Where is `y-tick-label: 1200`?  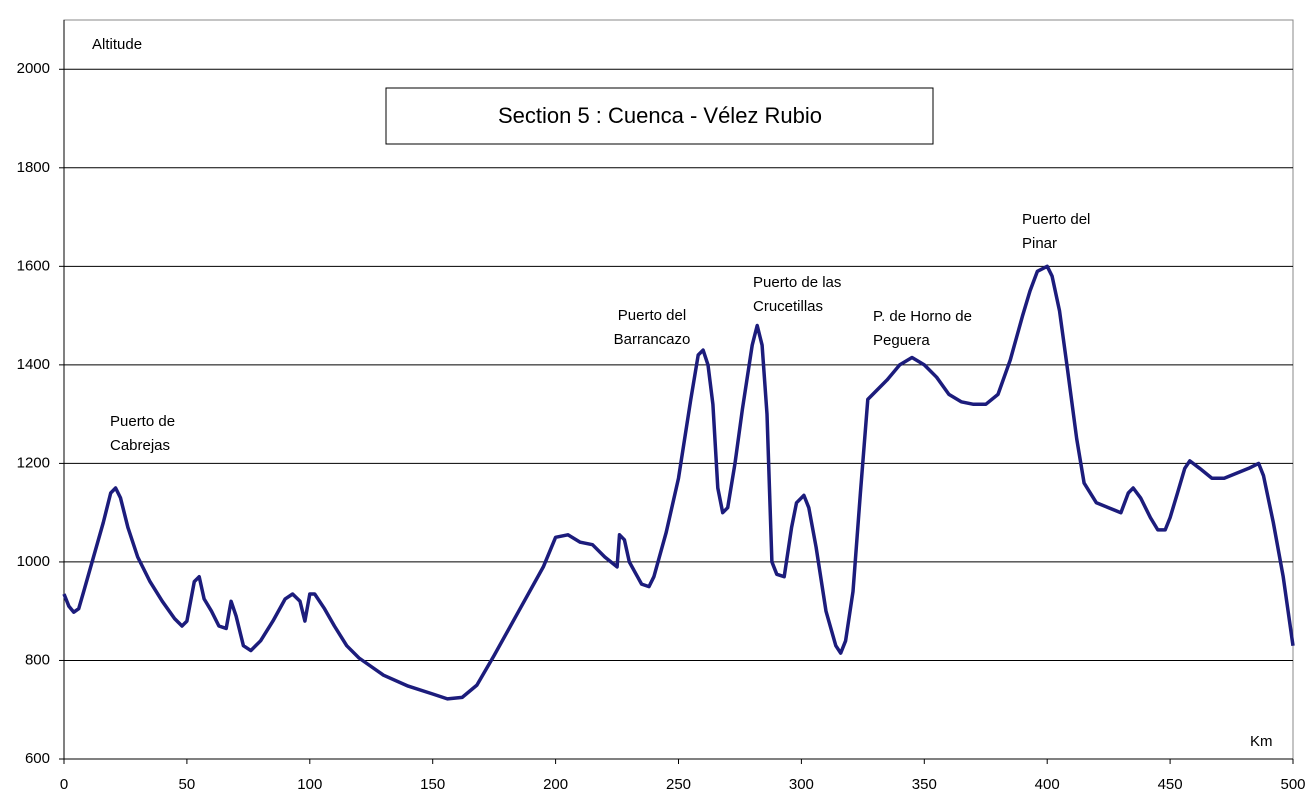
y-tick-label: 1200 is located at coordinates (33, 462).